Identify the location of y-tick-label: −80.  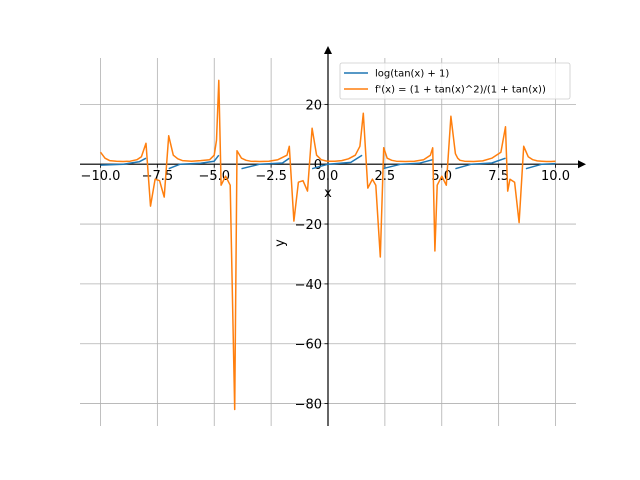
(308, 405).